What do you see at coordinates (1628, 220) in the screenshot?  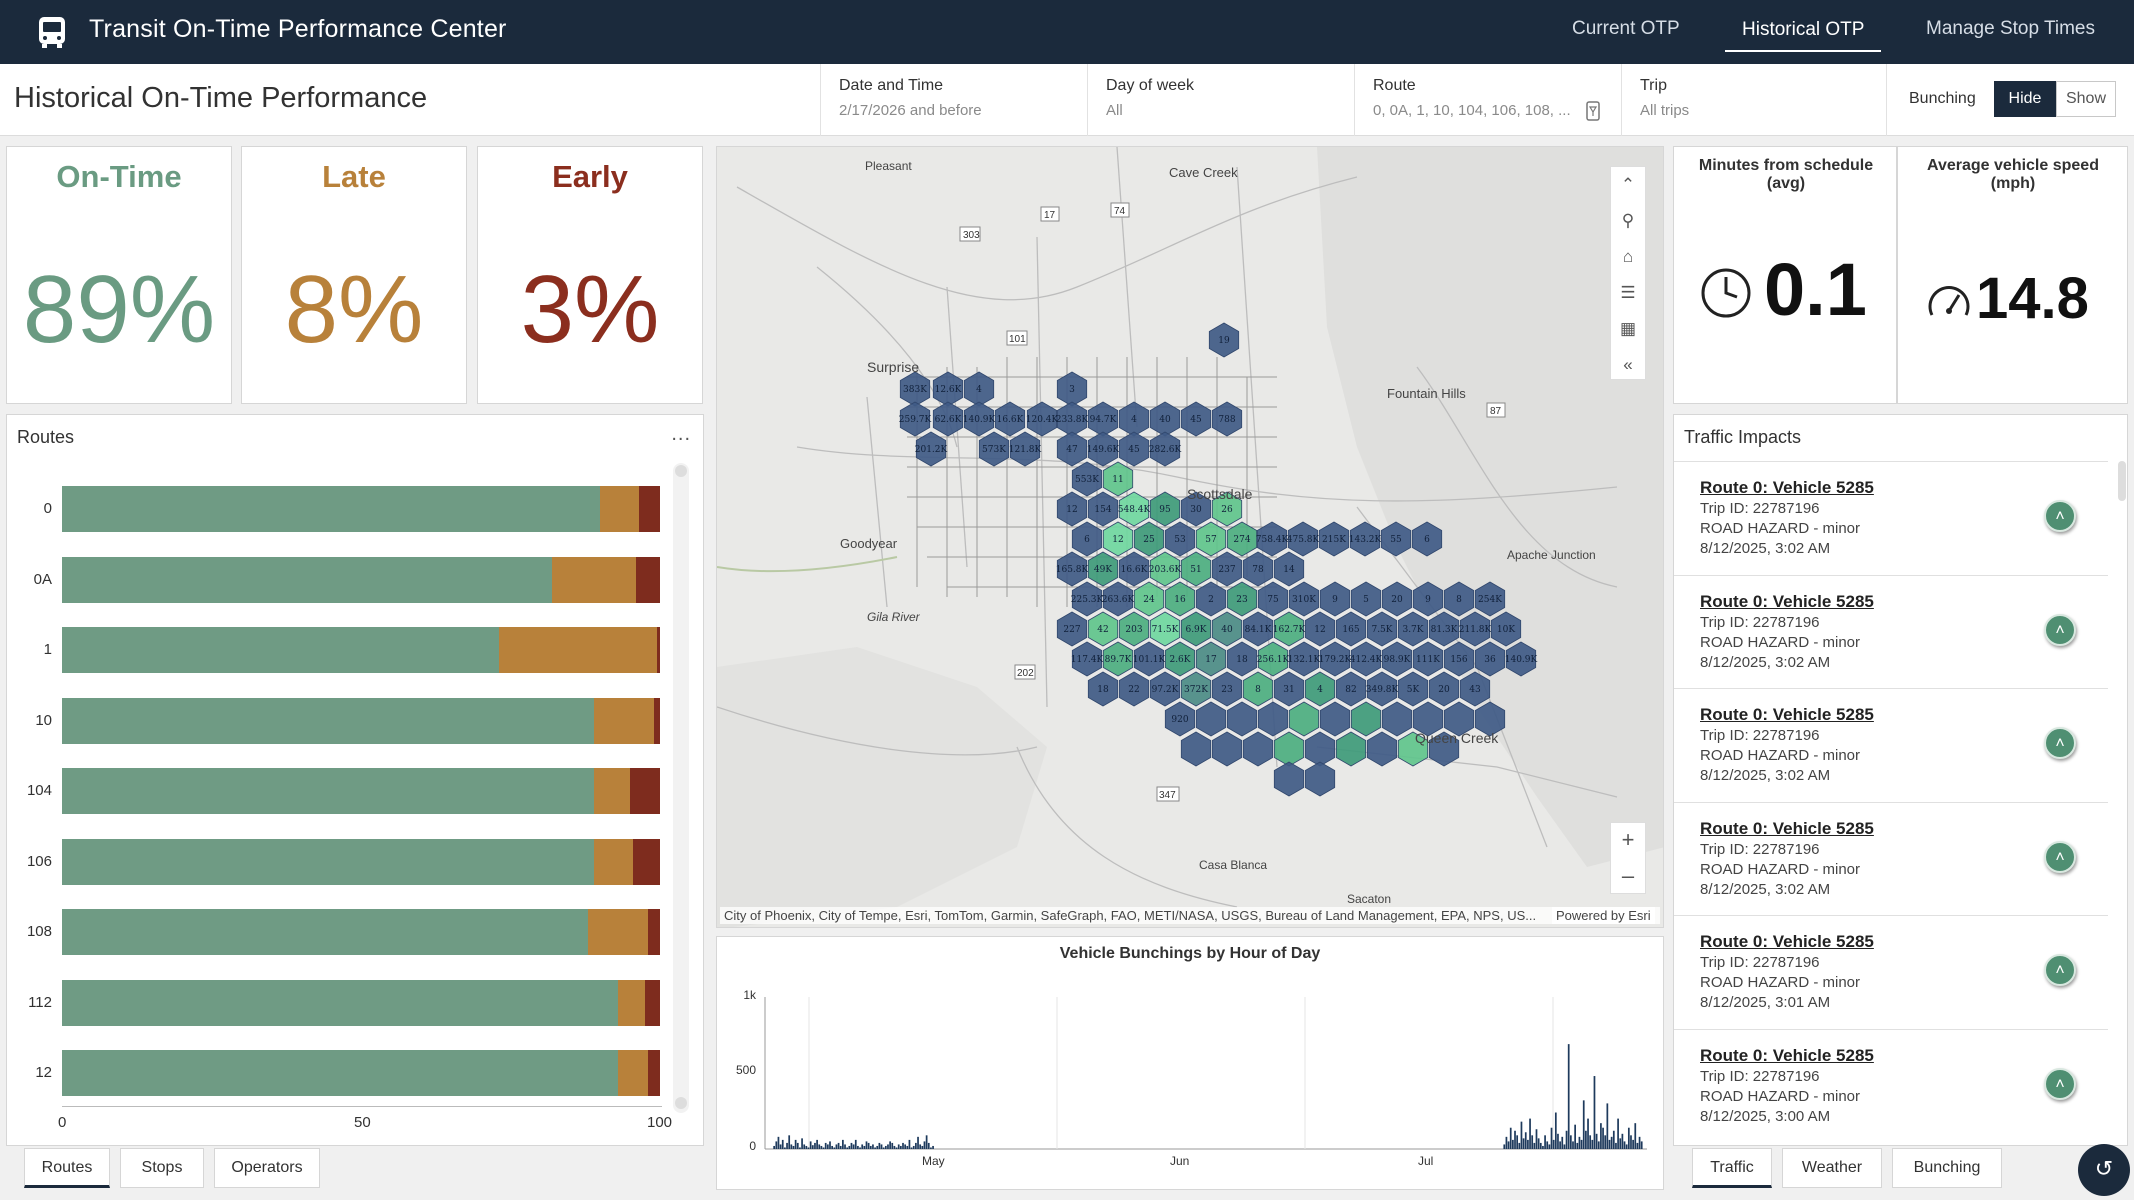 I see `search-icon: ⚲` at bounding box center [1628, 220].